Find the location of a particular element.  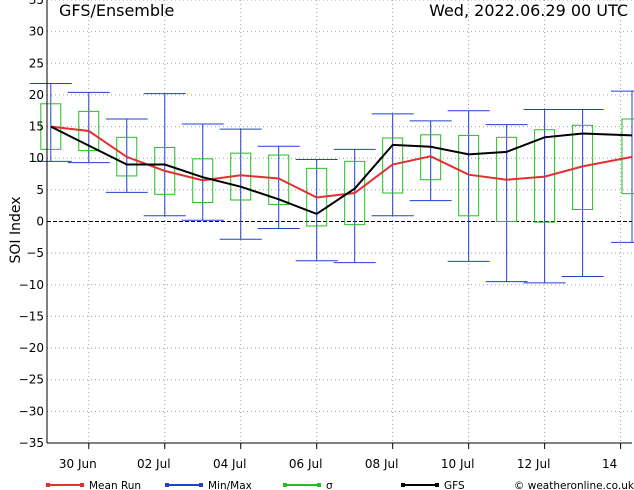

x-tick-label: 10 Jul is located at coordinates (458, 464).